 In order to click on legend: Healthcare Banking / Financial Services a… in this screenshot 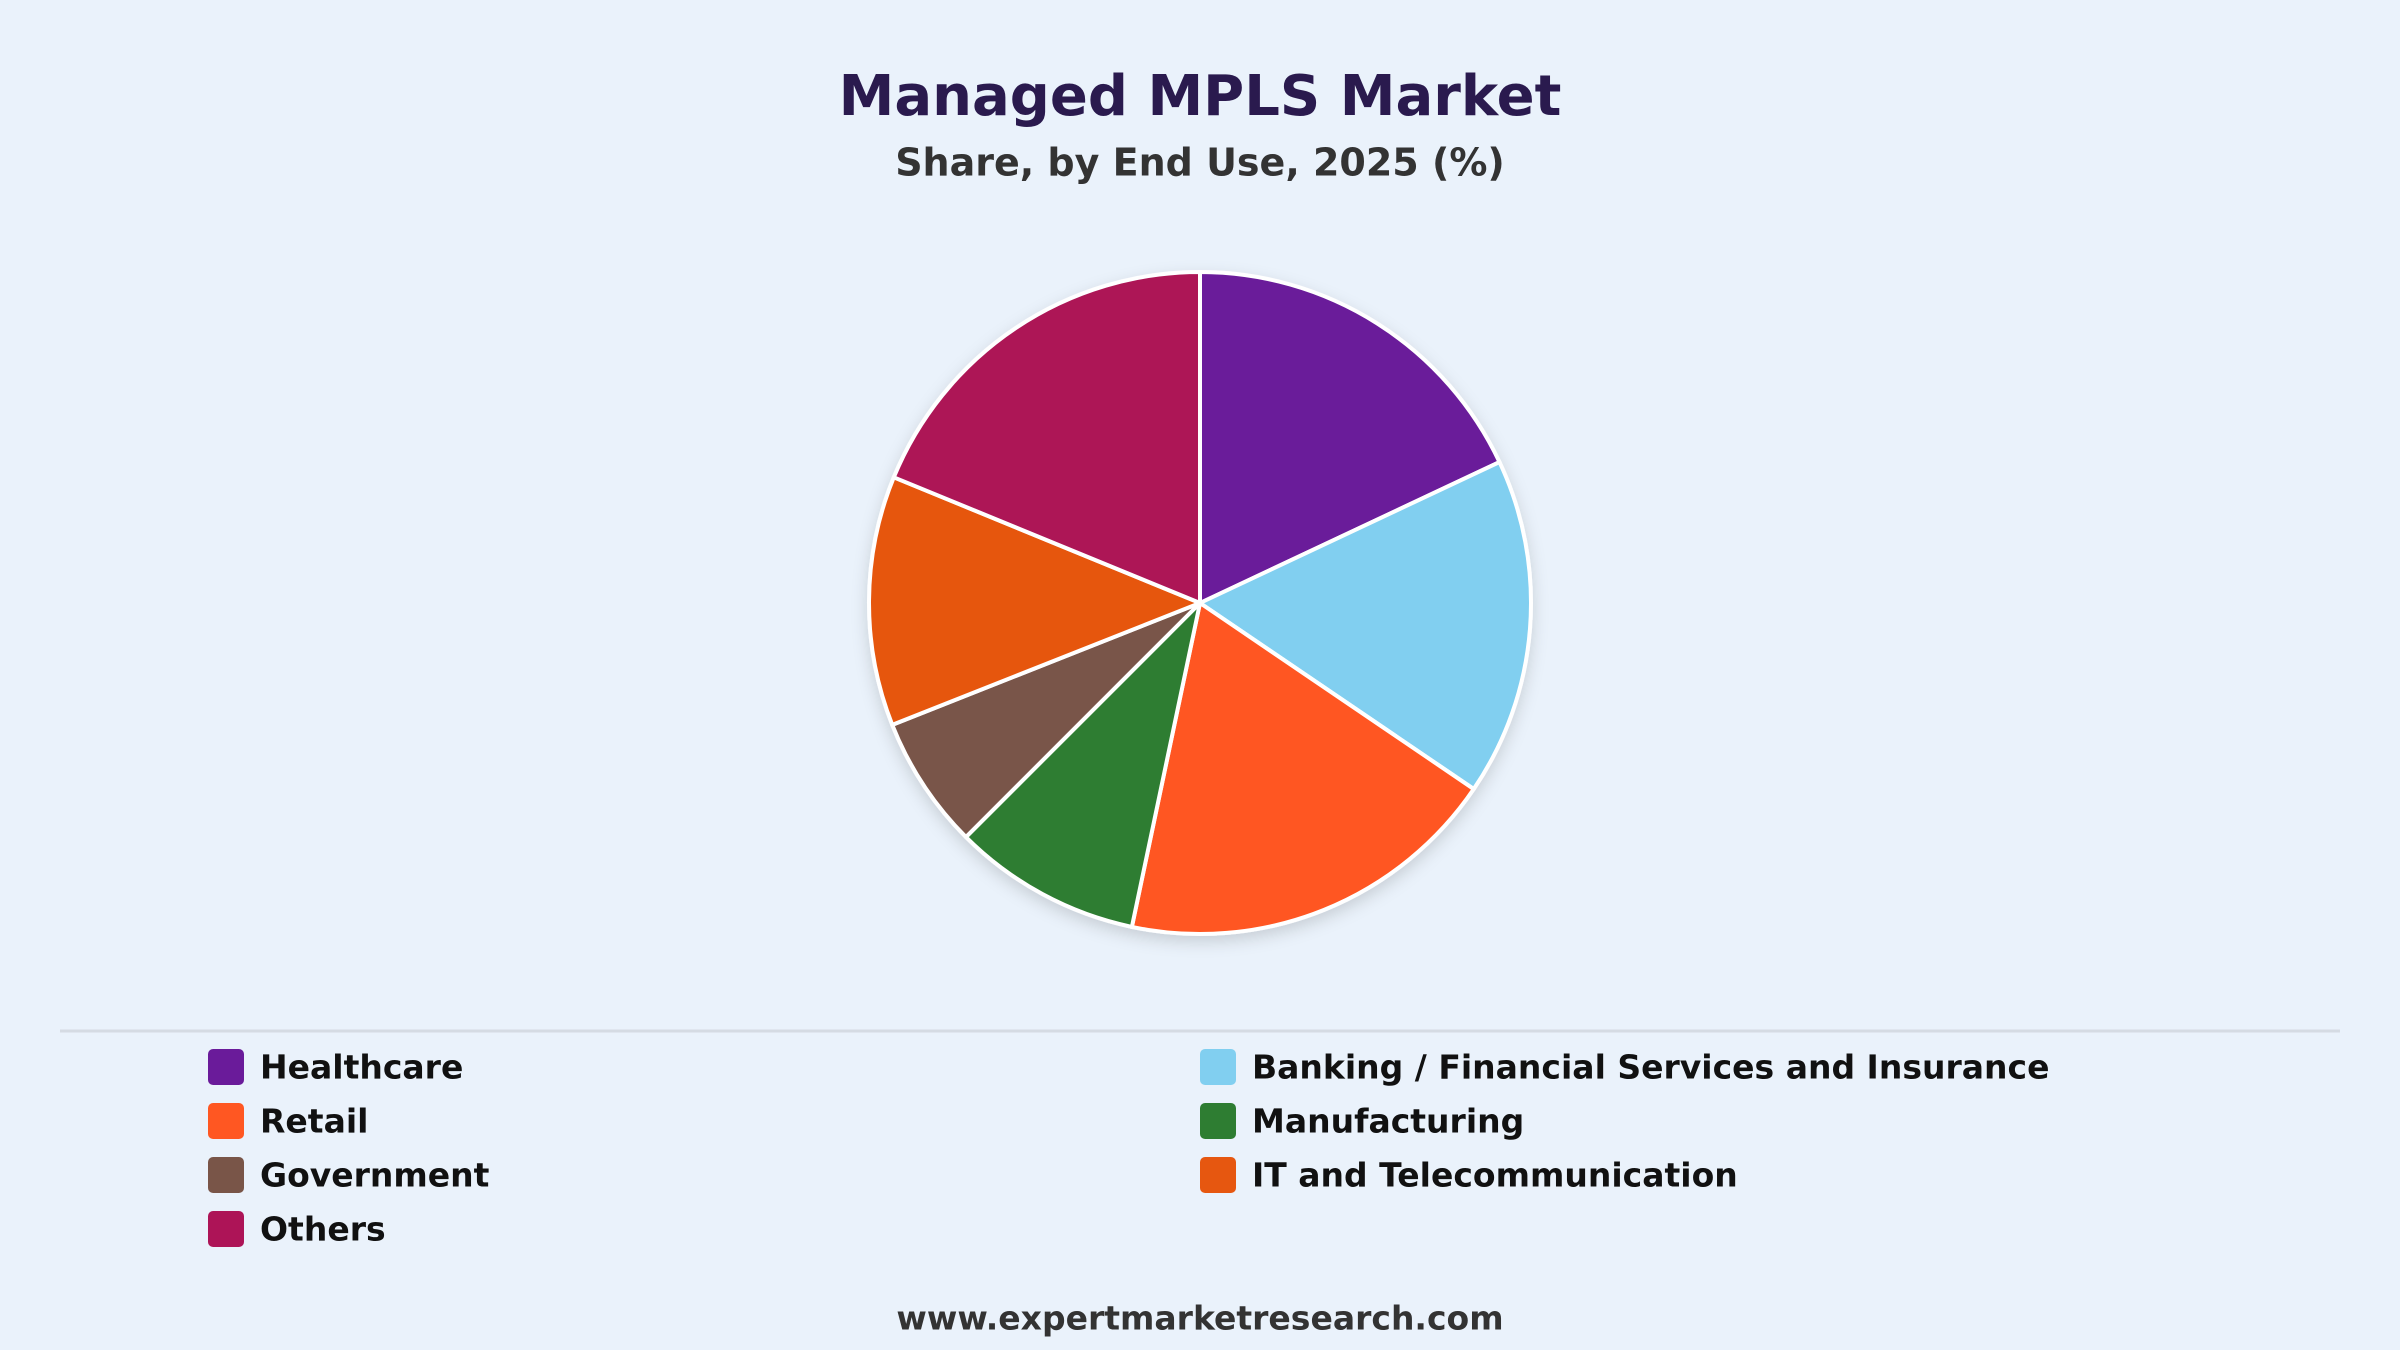, I will do `click(1128, 1148)`.